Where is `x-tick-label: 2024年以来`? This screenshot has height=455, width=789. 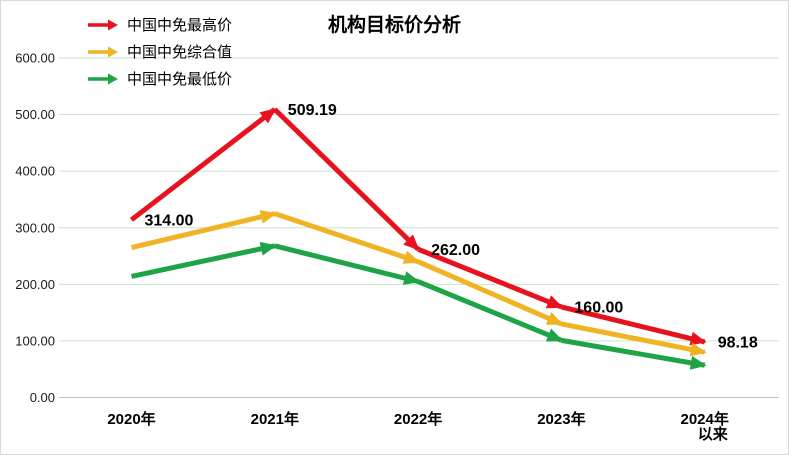 x-tick-label: 2024年以来 is located at coordinates (705, 426).